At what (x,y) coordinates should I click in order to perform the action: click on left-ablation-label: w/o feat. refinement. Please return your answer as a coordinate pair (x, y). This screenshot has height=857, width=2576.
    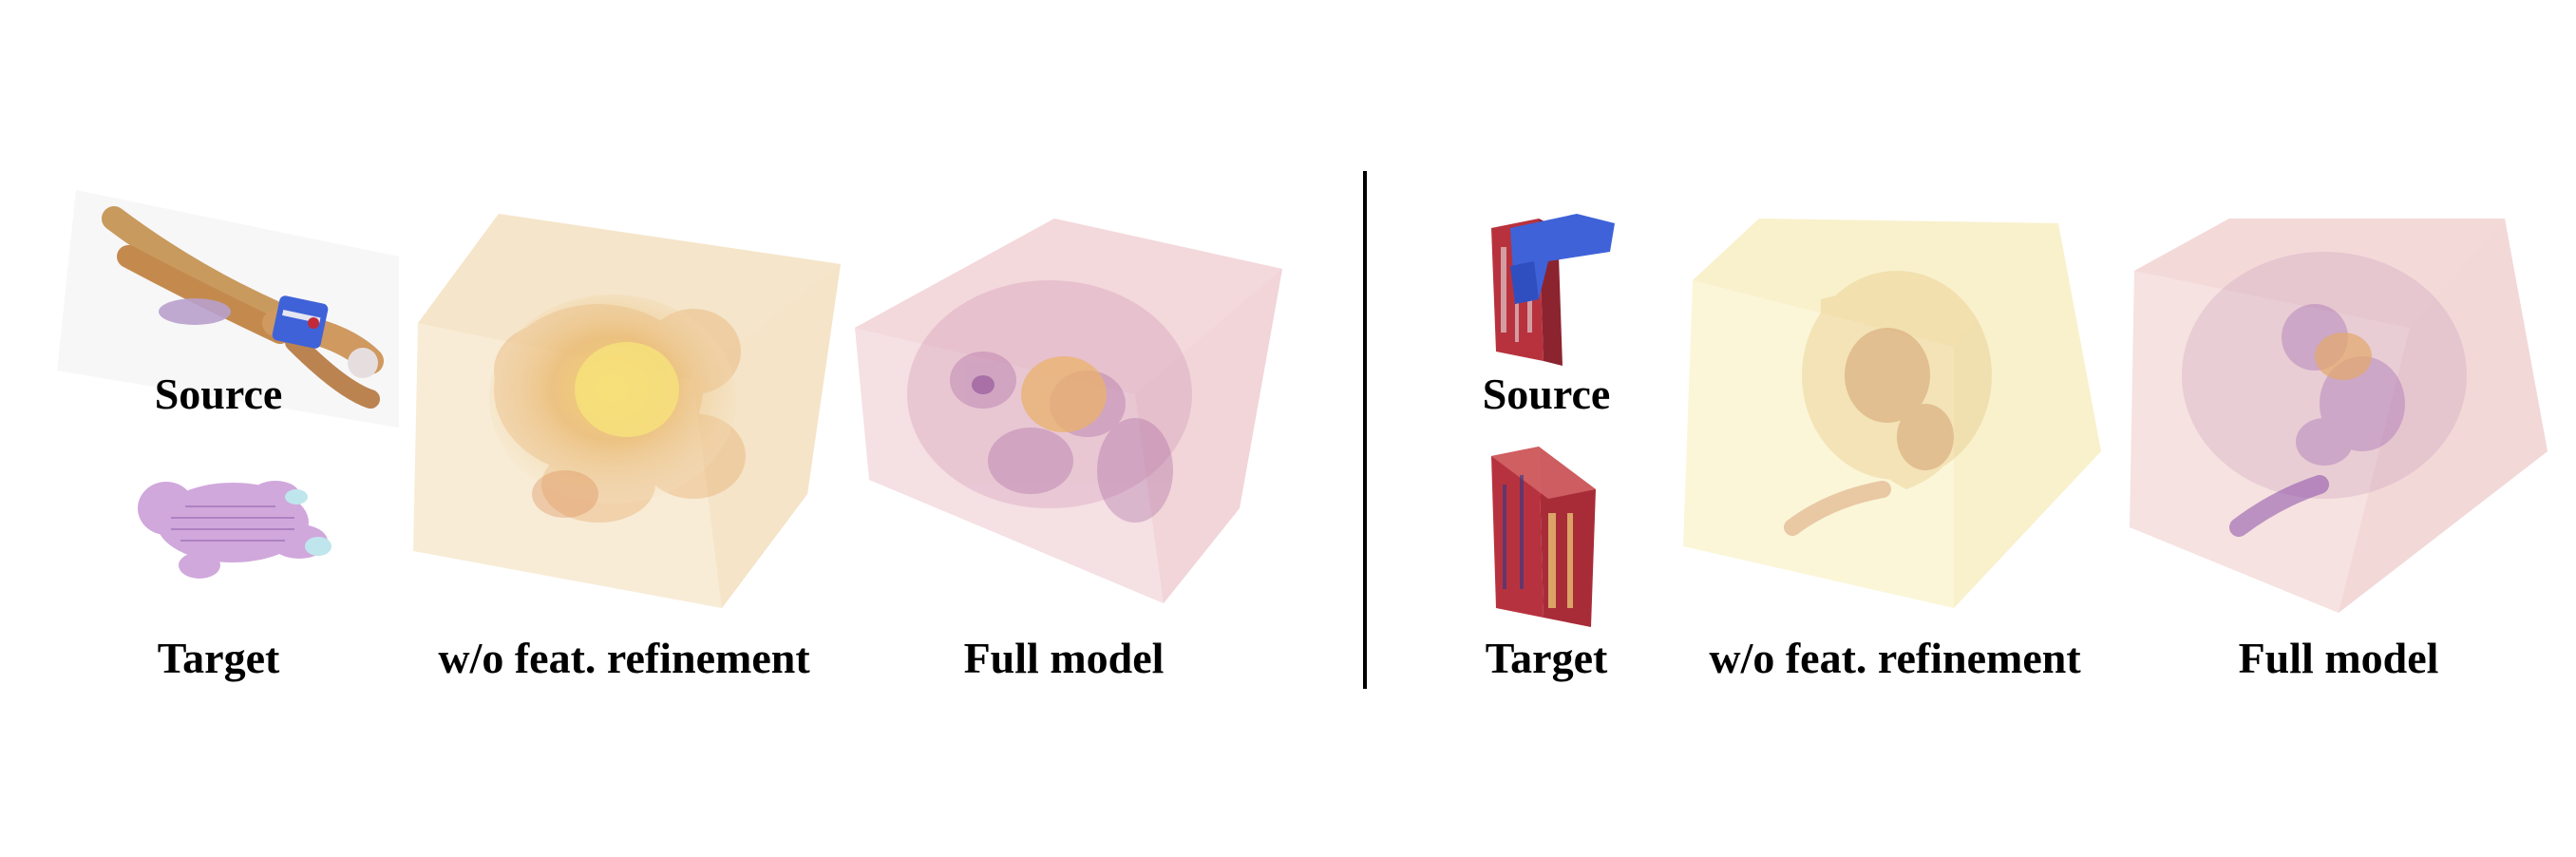
    Looking at the image, I should click on (624, 658).